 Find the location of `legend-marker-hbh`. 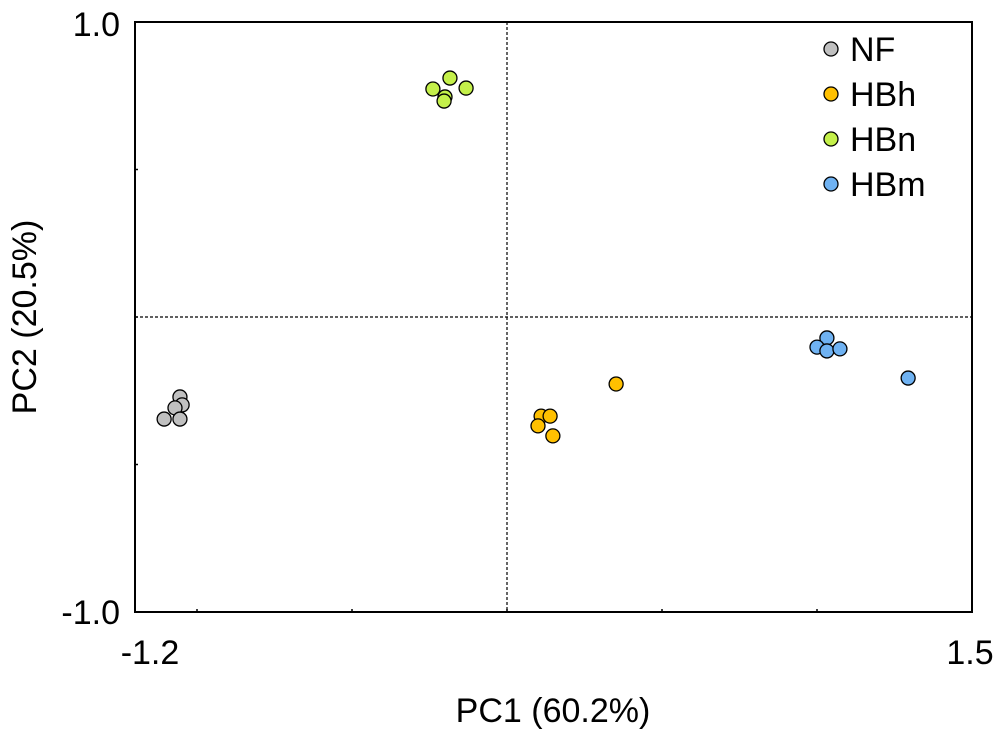

legend-marker-hbh is located at coordinates (831, 94).